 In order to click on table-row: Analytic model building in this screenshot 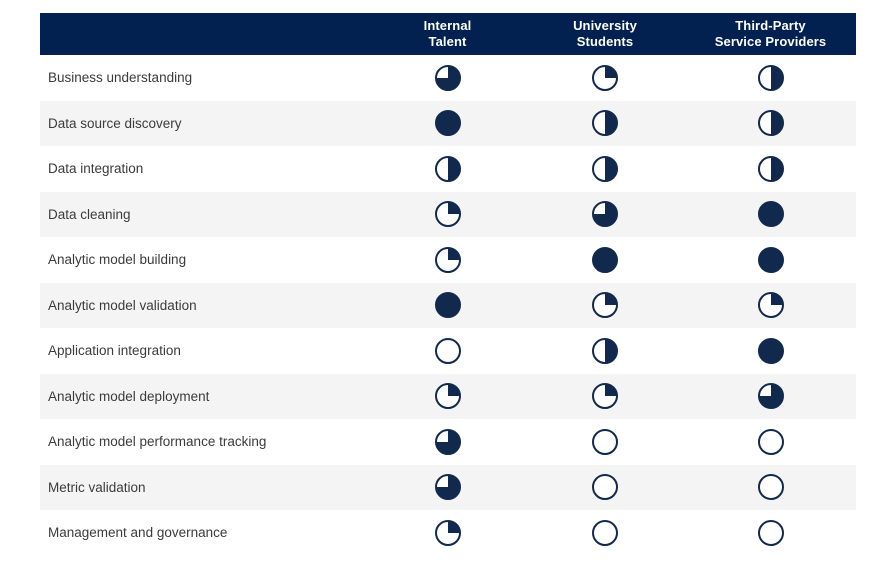, I will do `click(448, 260)`.